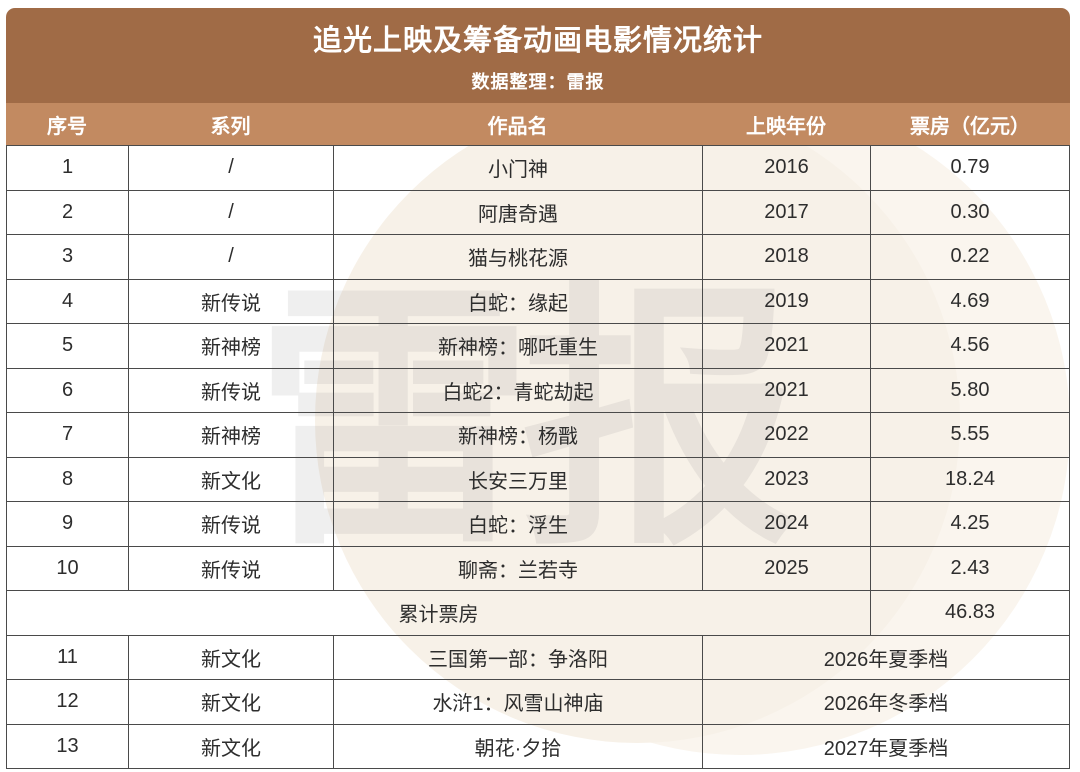 This screenshot has height=772, width=1080. I want to click on cell-year: 2022, so click(786, 435).